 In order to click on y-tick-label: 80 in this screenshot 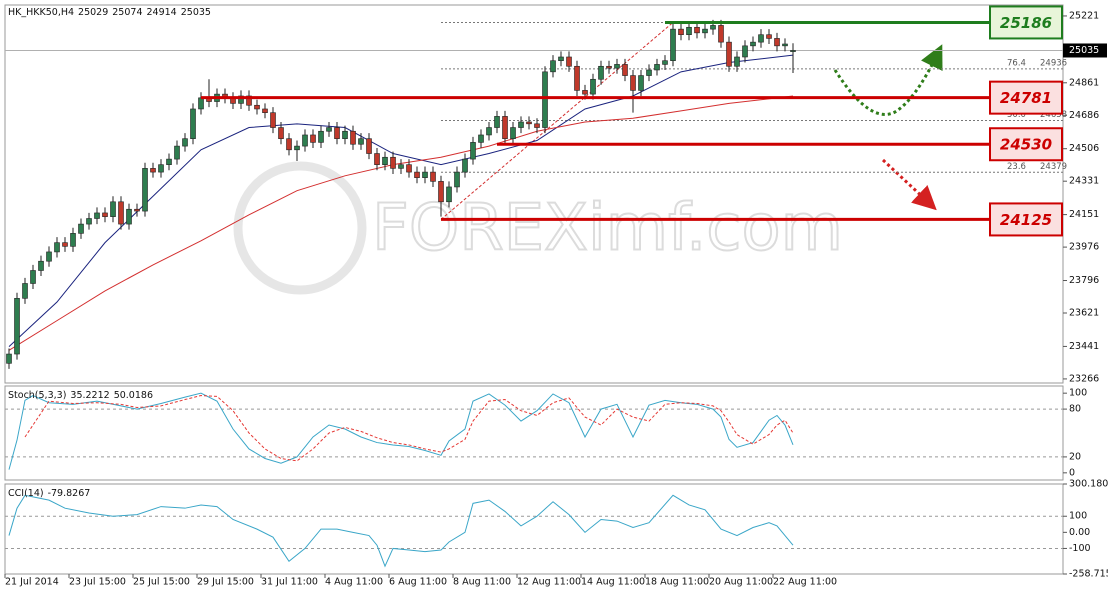, I will do `click(1075, 409)`.